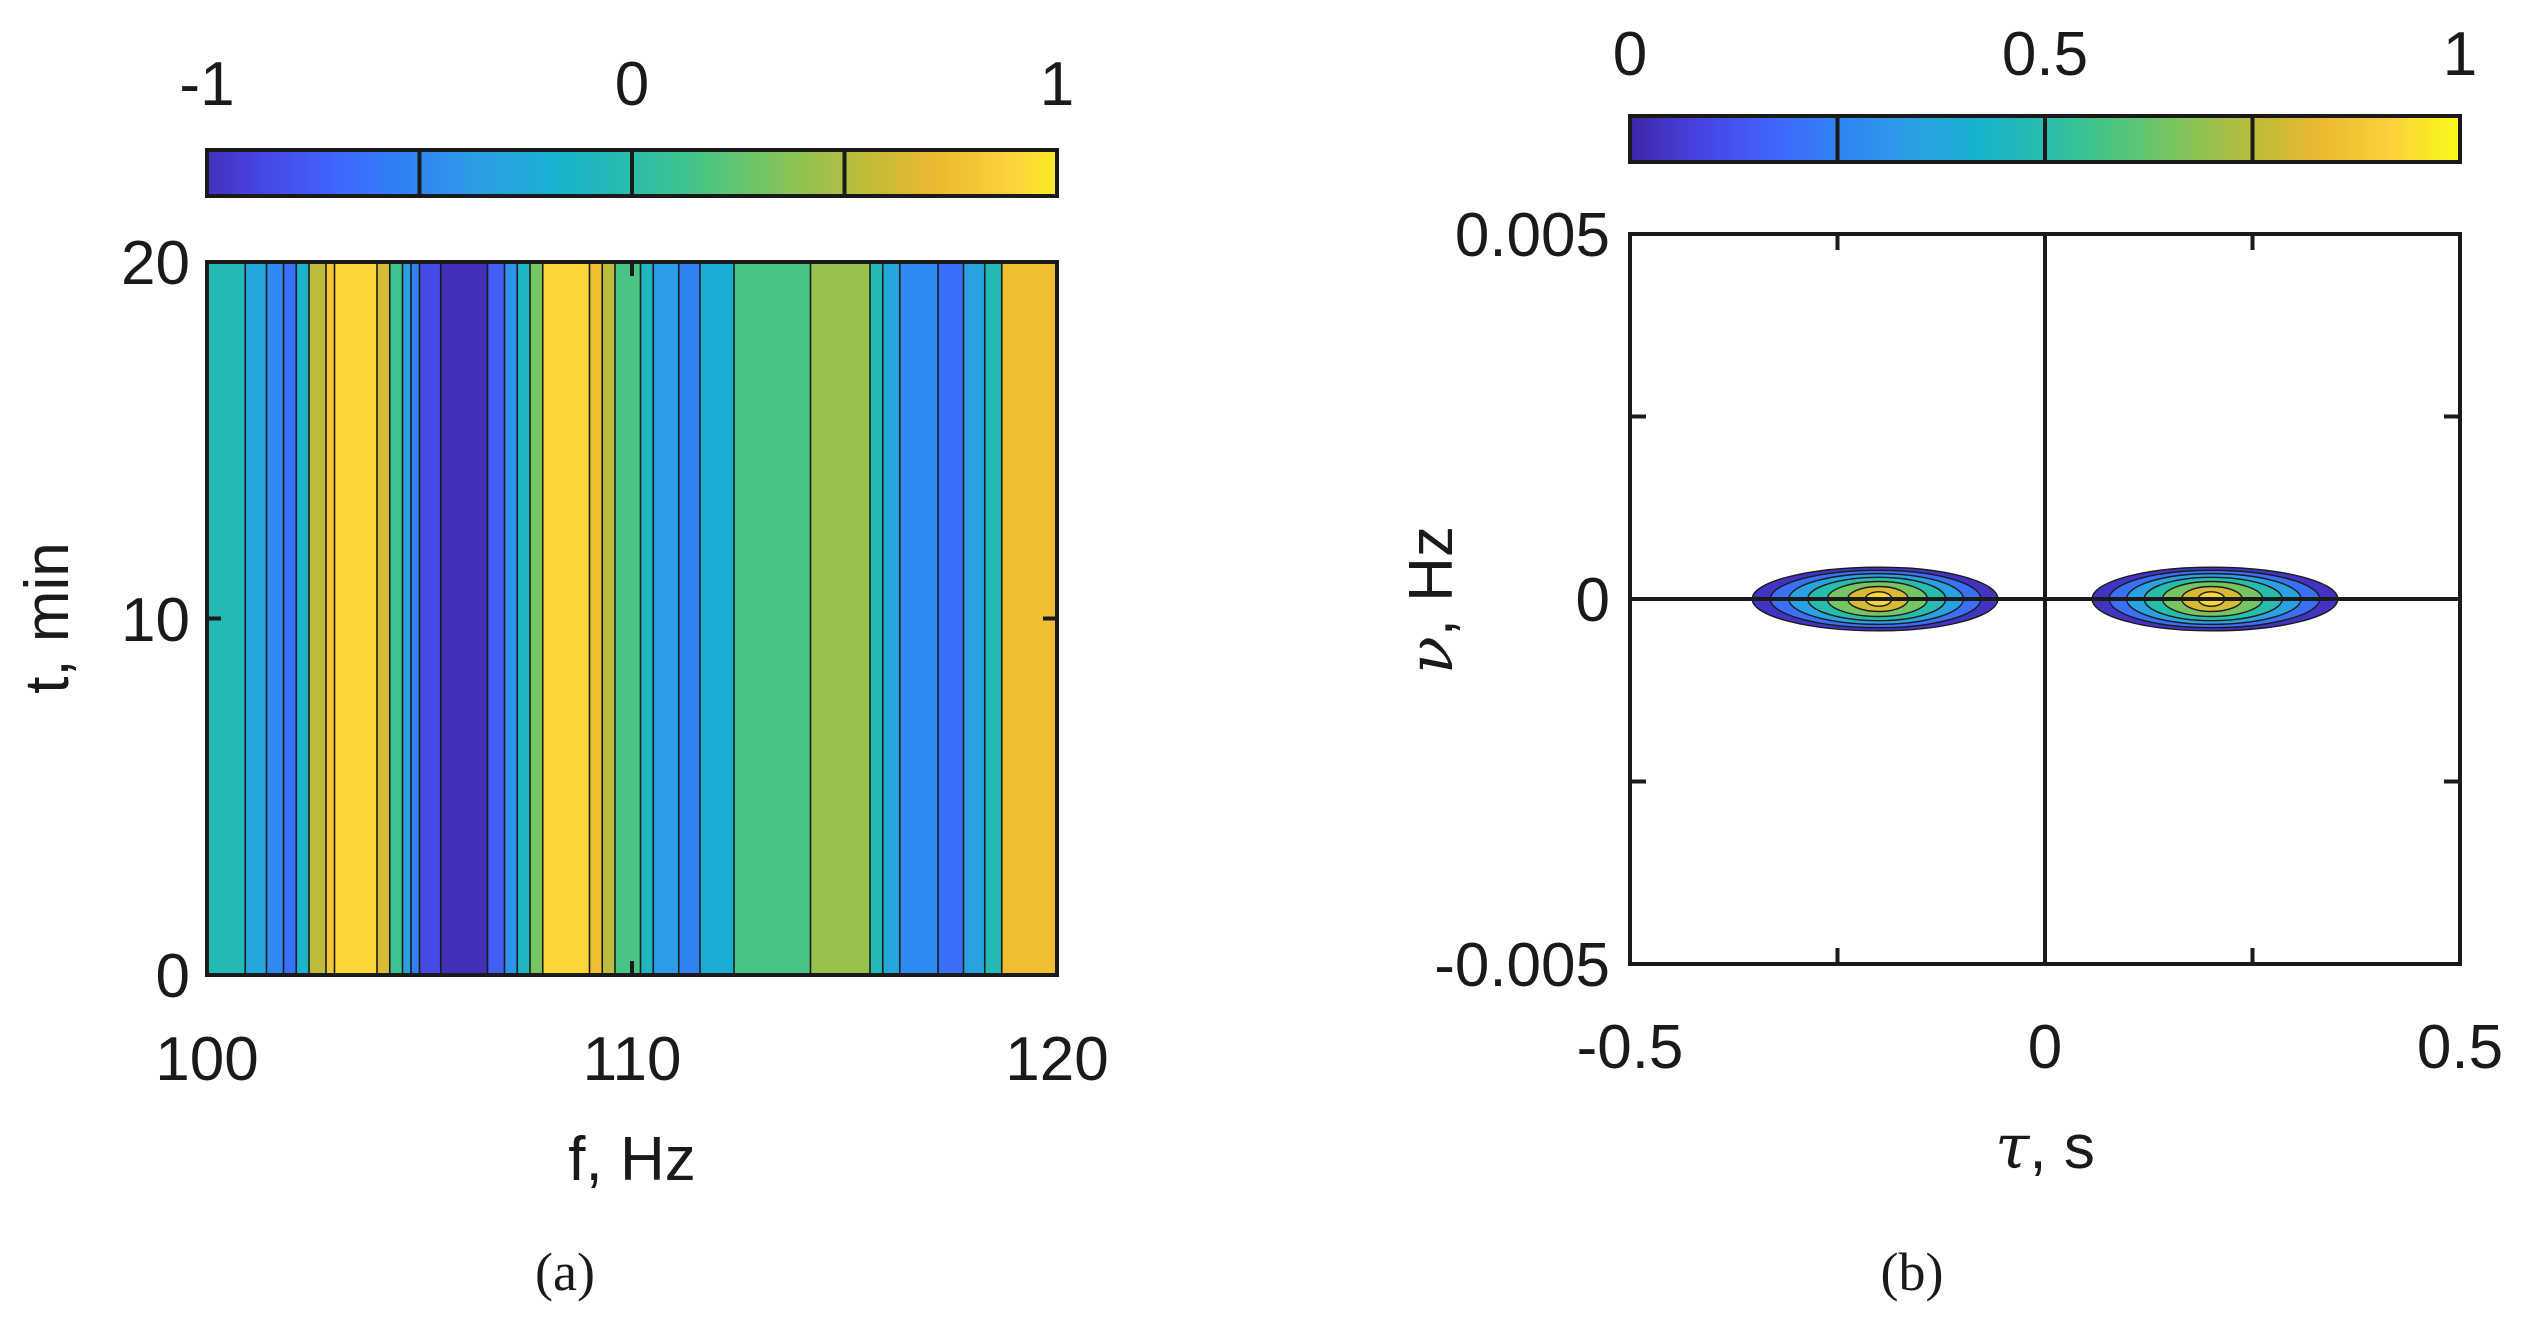 This screenshot has width=2524, height=1323. What do you see at coordinates (2045, 92) in the screenshot?
I see `colorbar-b: 0 0.5 1` at bounding box center [2045, 92].